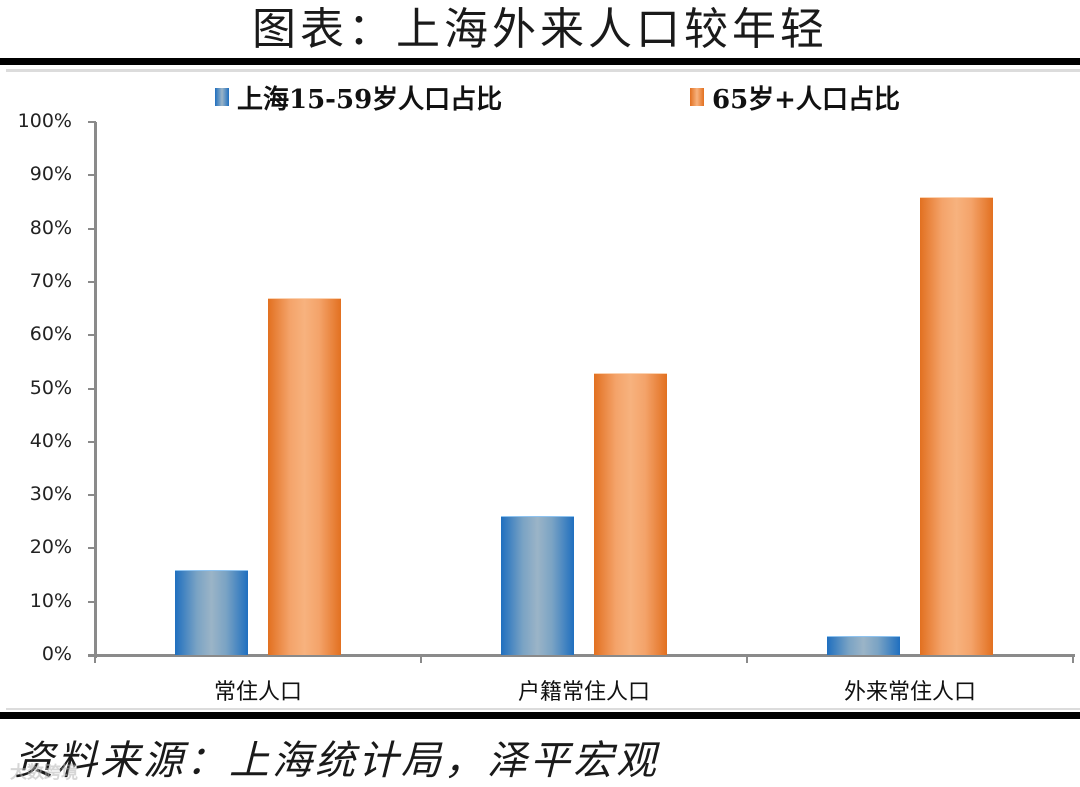  I want to click on top-thin-divider, so click(543, 70).